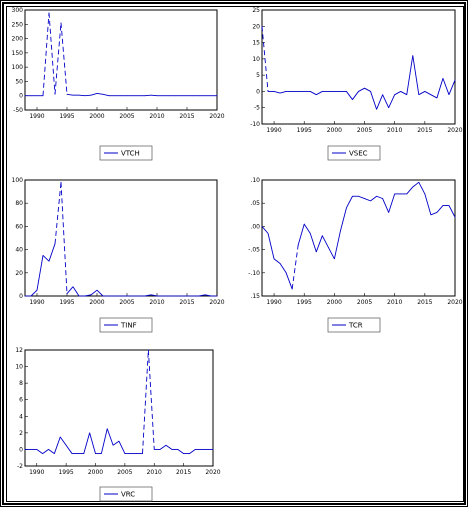  Describe the element at coordinates (256, 26) in the screenshot. I see `y-tick-label: 20` at that location.